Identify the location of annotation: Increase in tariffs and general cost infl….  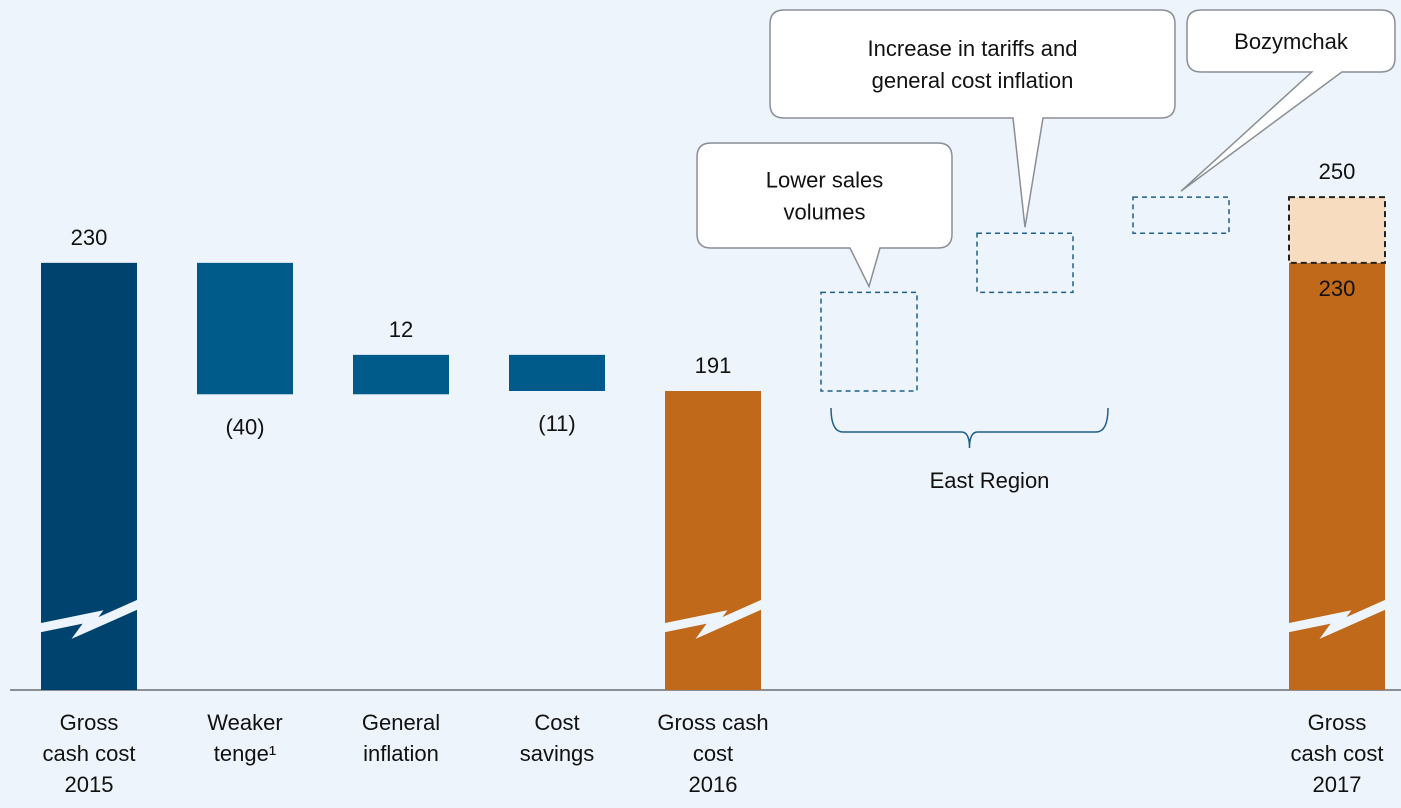
(973, 64).